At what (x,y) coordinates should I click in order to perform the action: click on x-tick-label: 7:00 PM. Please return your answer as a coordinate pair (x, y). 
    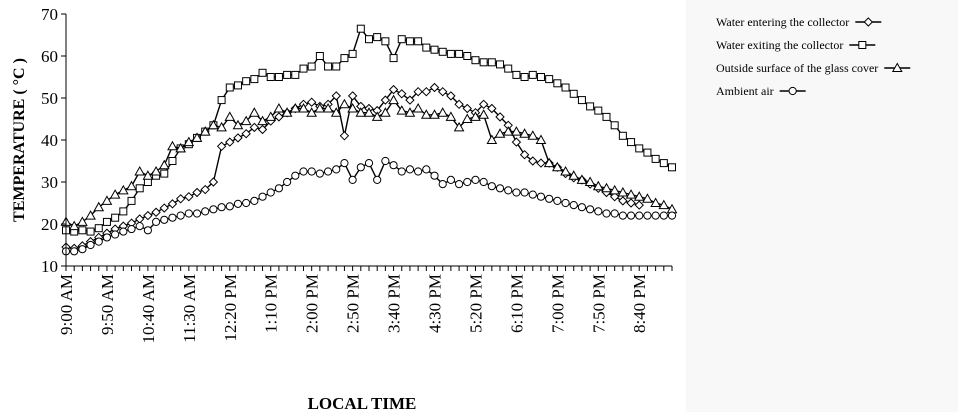
    Looking at the image, I should click on (557, 303).